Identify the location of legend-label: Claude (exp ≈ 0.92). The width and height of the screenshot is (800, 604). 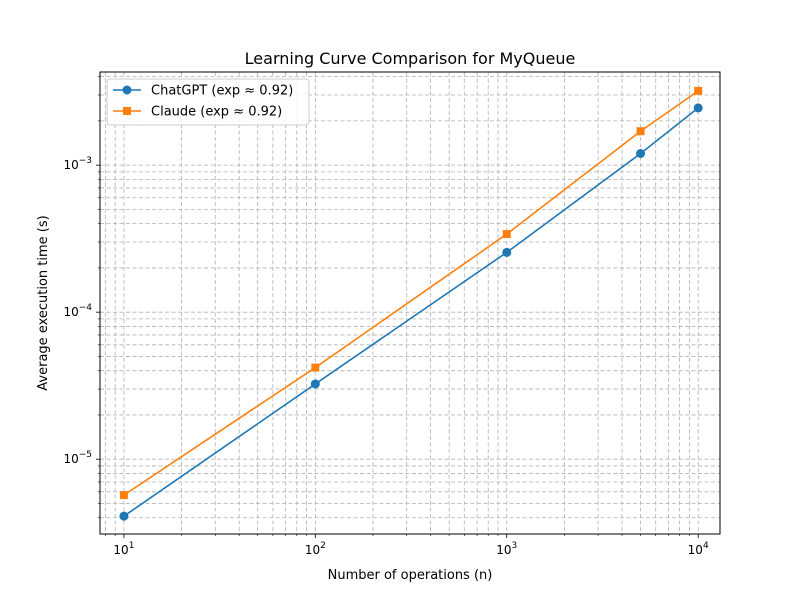
(216, 112).